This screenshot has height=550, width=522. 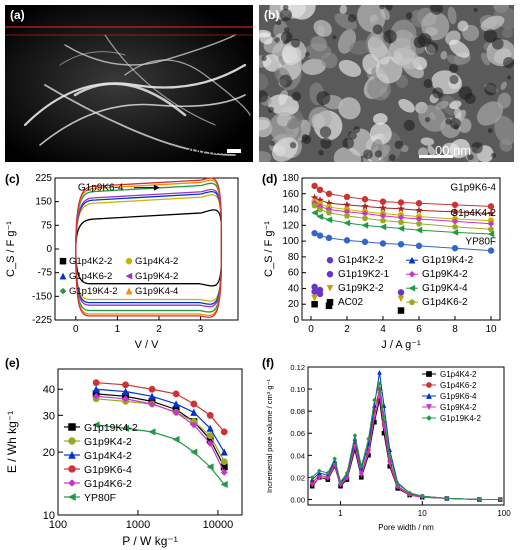 I want to click on y-tick-label: 150, so click(x=43, y=202).